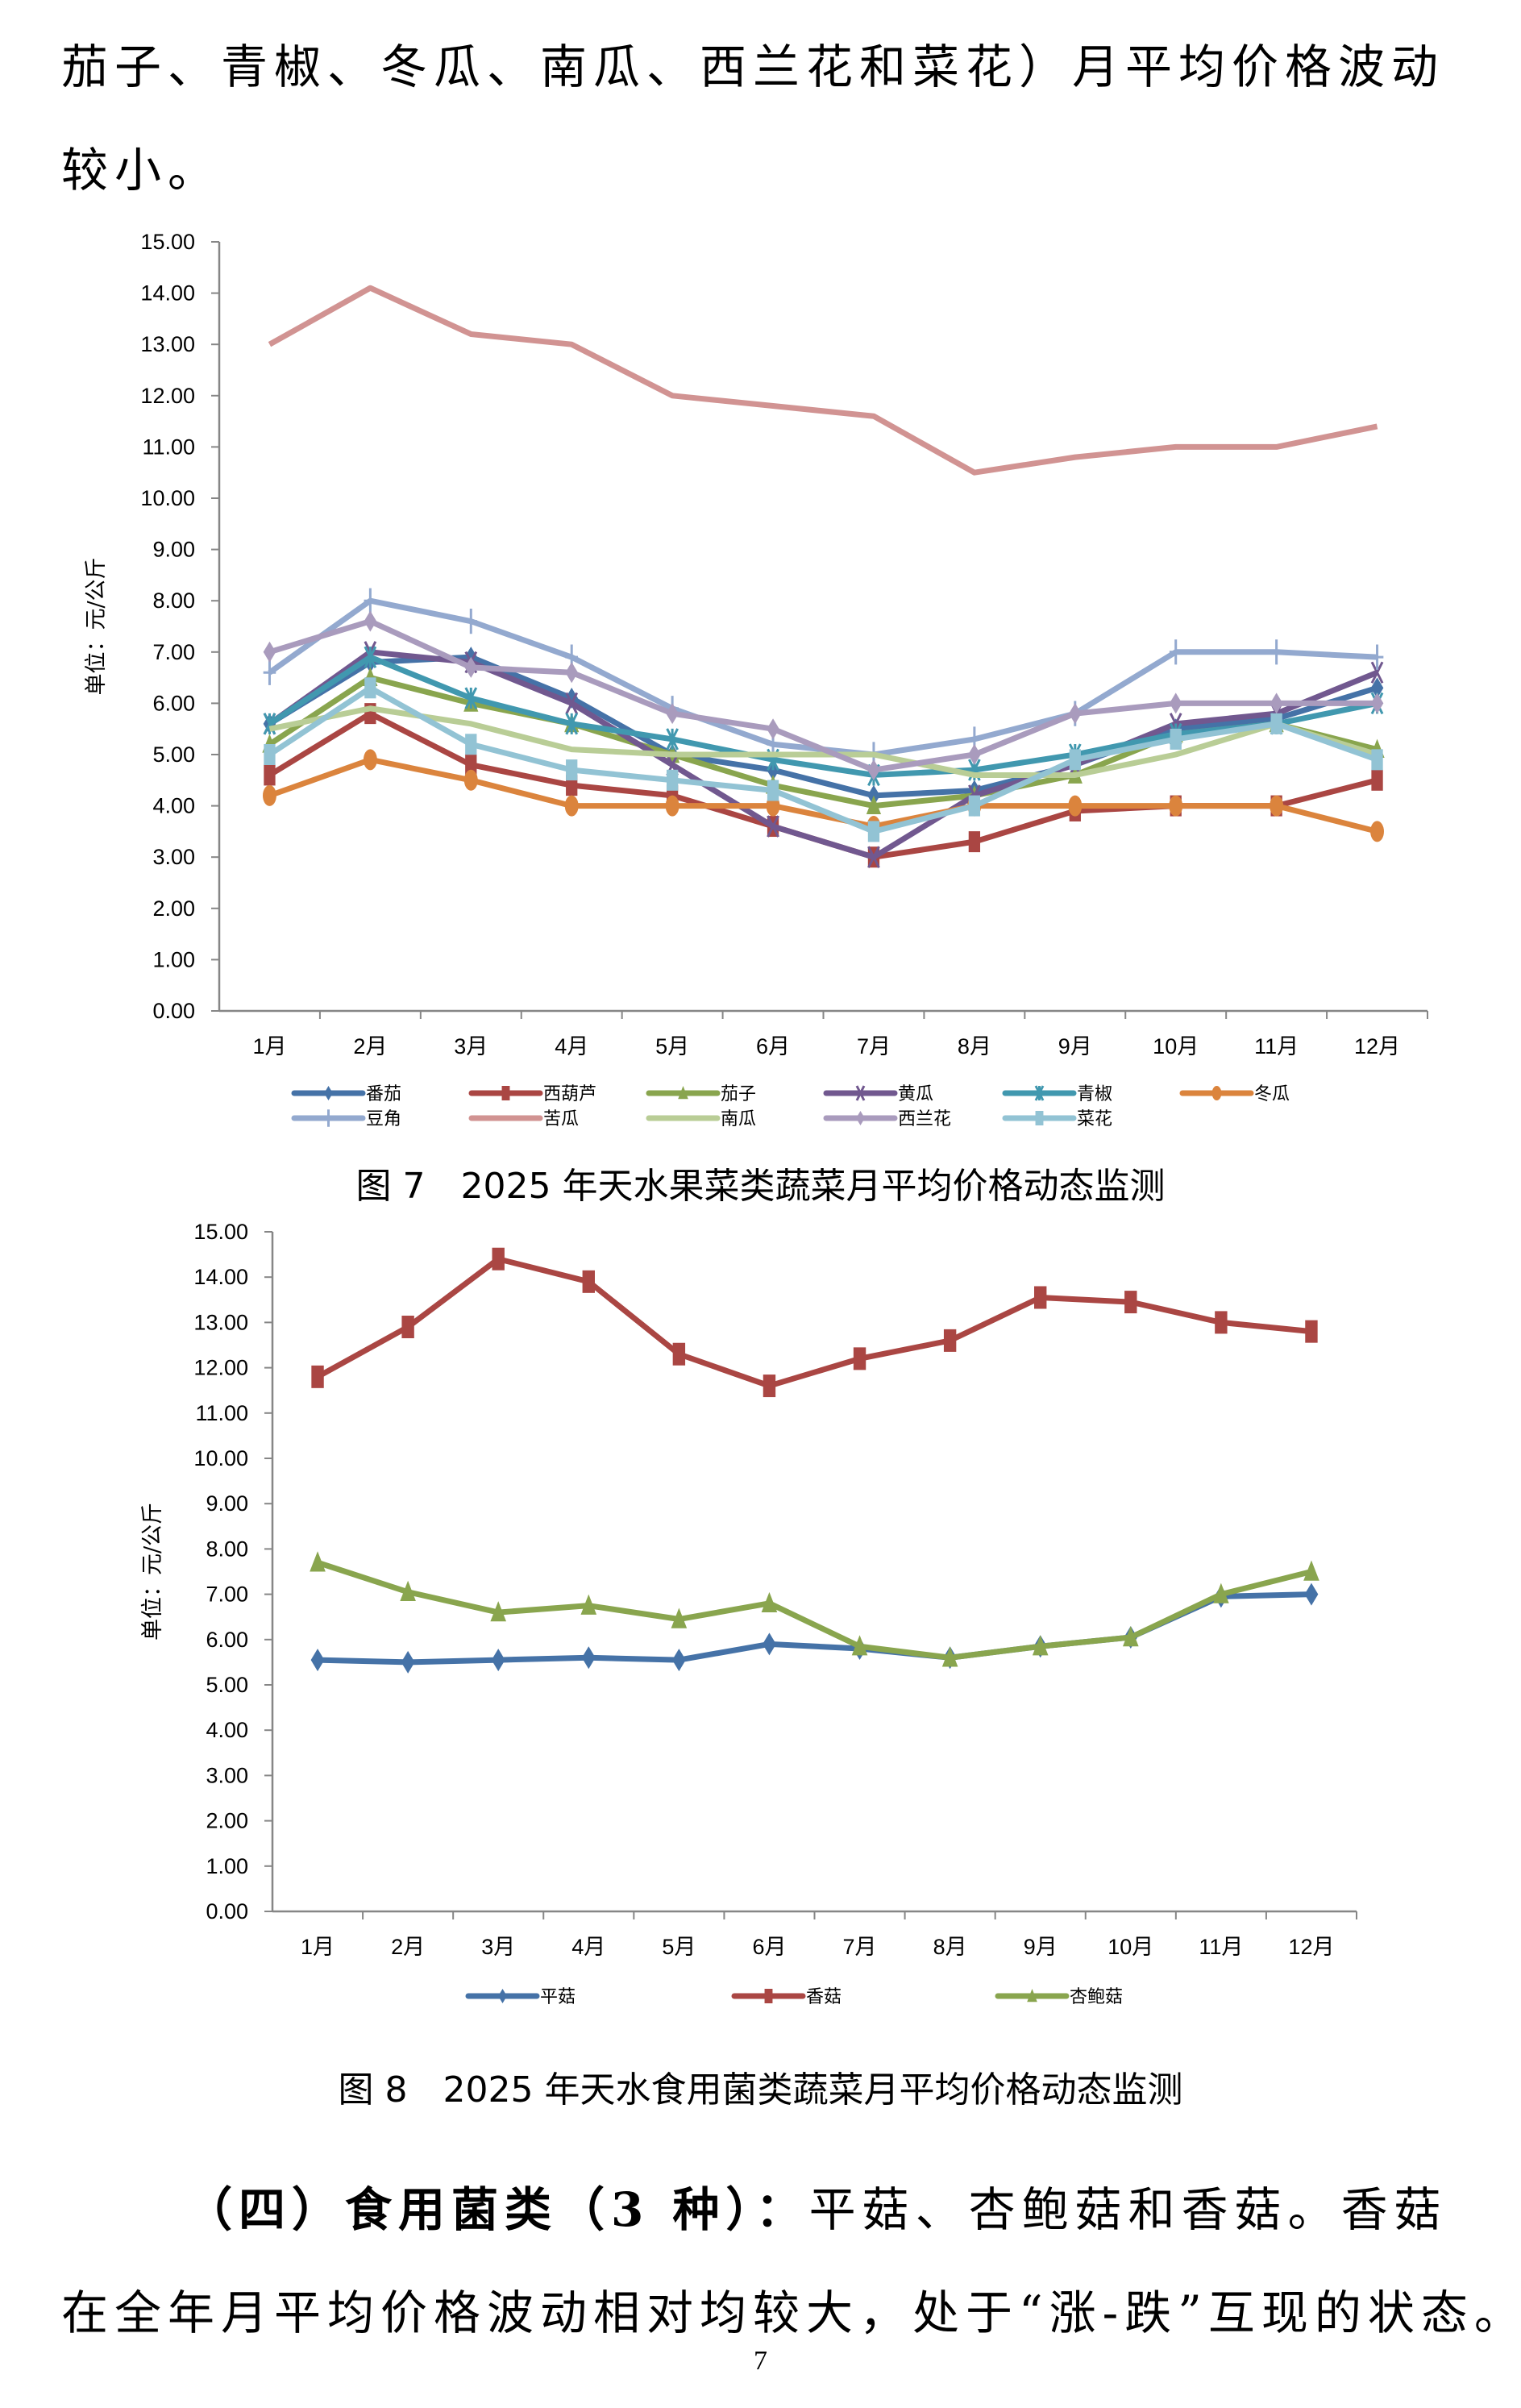  Describe the element at coordinates (227, 1866) in the screenshot. I see `y-tick-label: 1.00` at that location.